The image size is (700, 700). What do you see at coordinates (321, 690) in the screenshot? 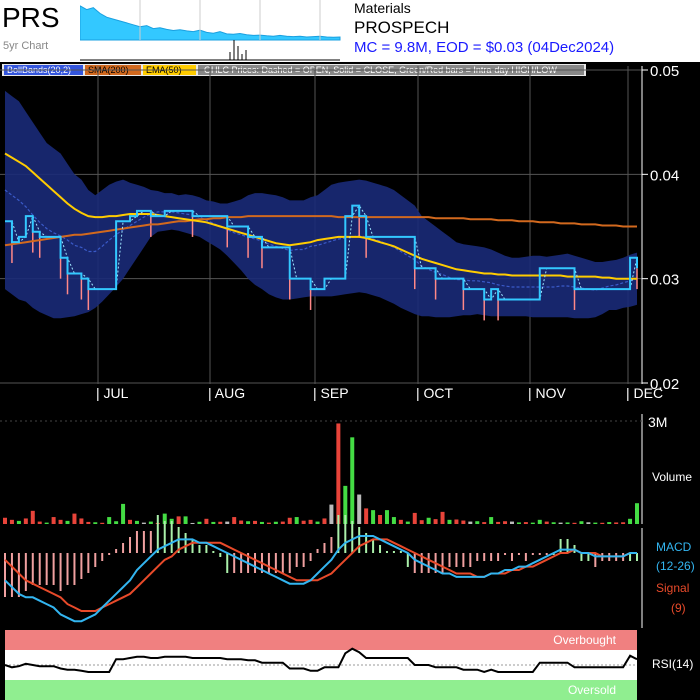
I see `oversold-zone` at bounding box center [321, 690].